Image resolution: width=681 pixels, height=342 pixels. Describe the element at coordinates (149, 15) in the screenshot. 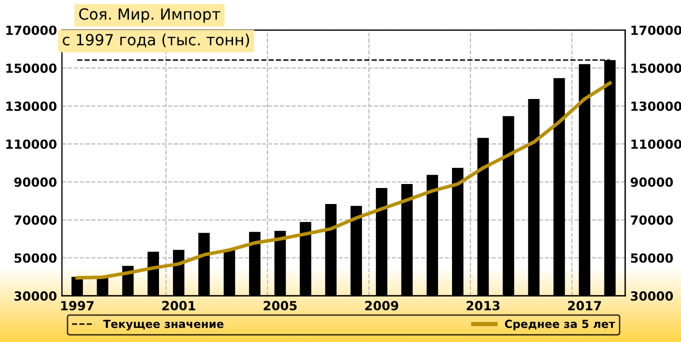

I see `chart-title: Соя. Мир. Импорт` at that location.